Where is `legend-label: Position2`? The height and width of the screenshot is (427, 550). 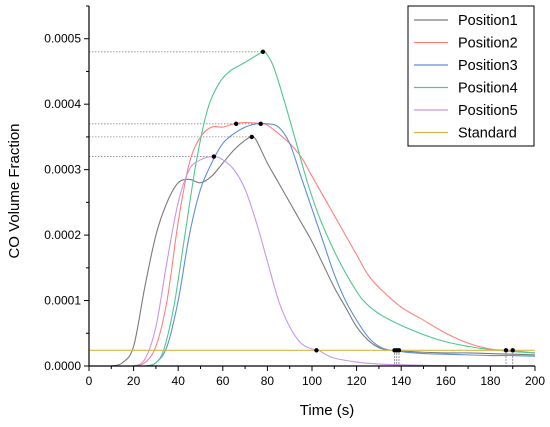 legend-label: Position2 is located at coordinates (488, 44).